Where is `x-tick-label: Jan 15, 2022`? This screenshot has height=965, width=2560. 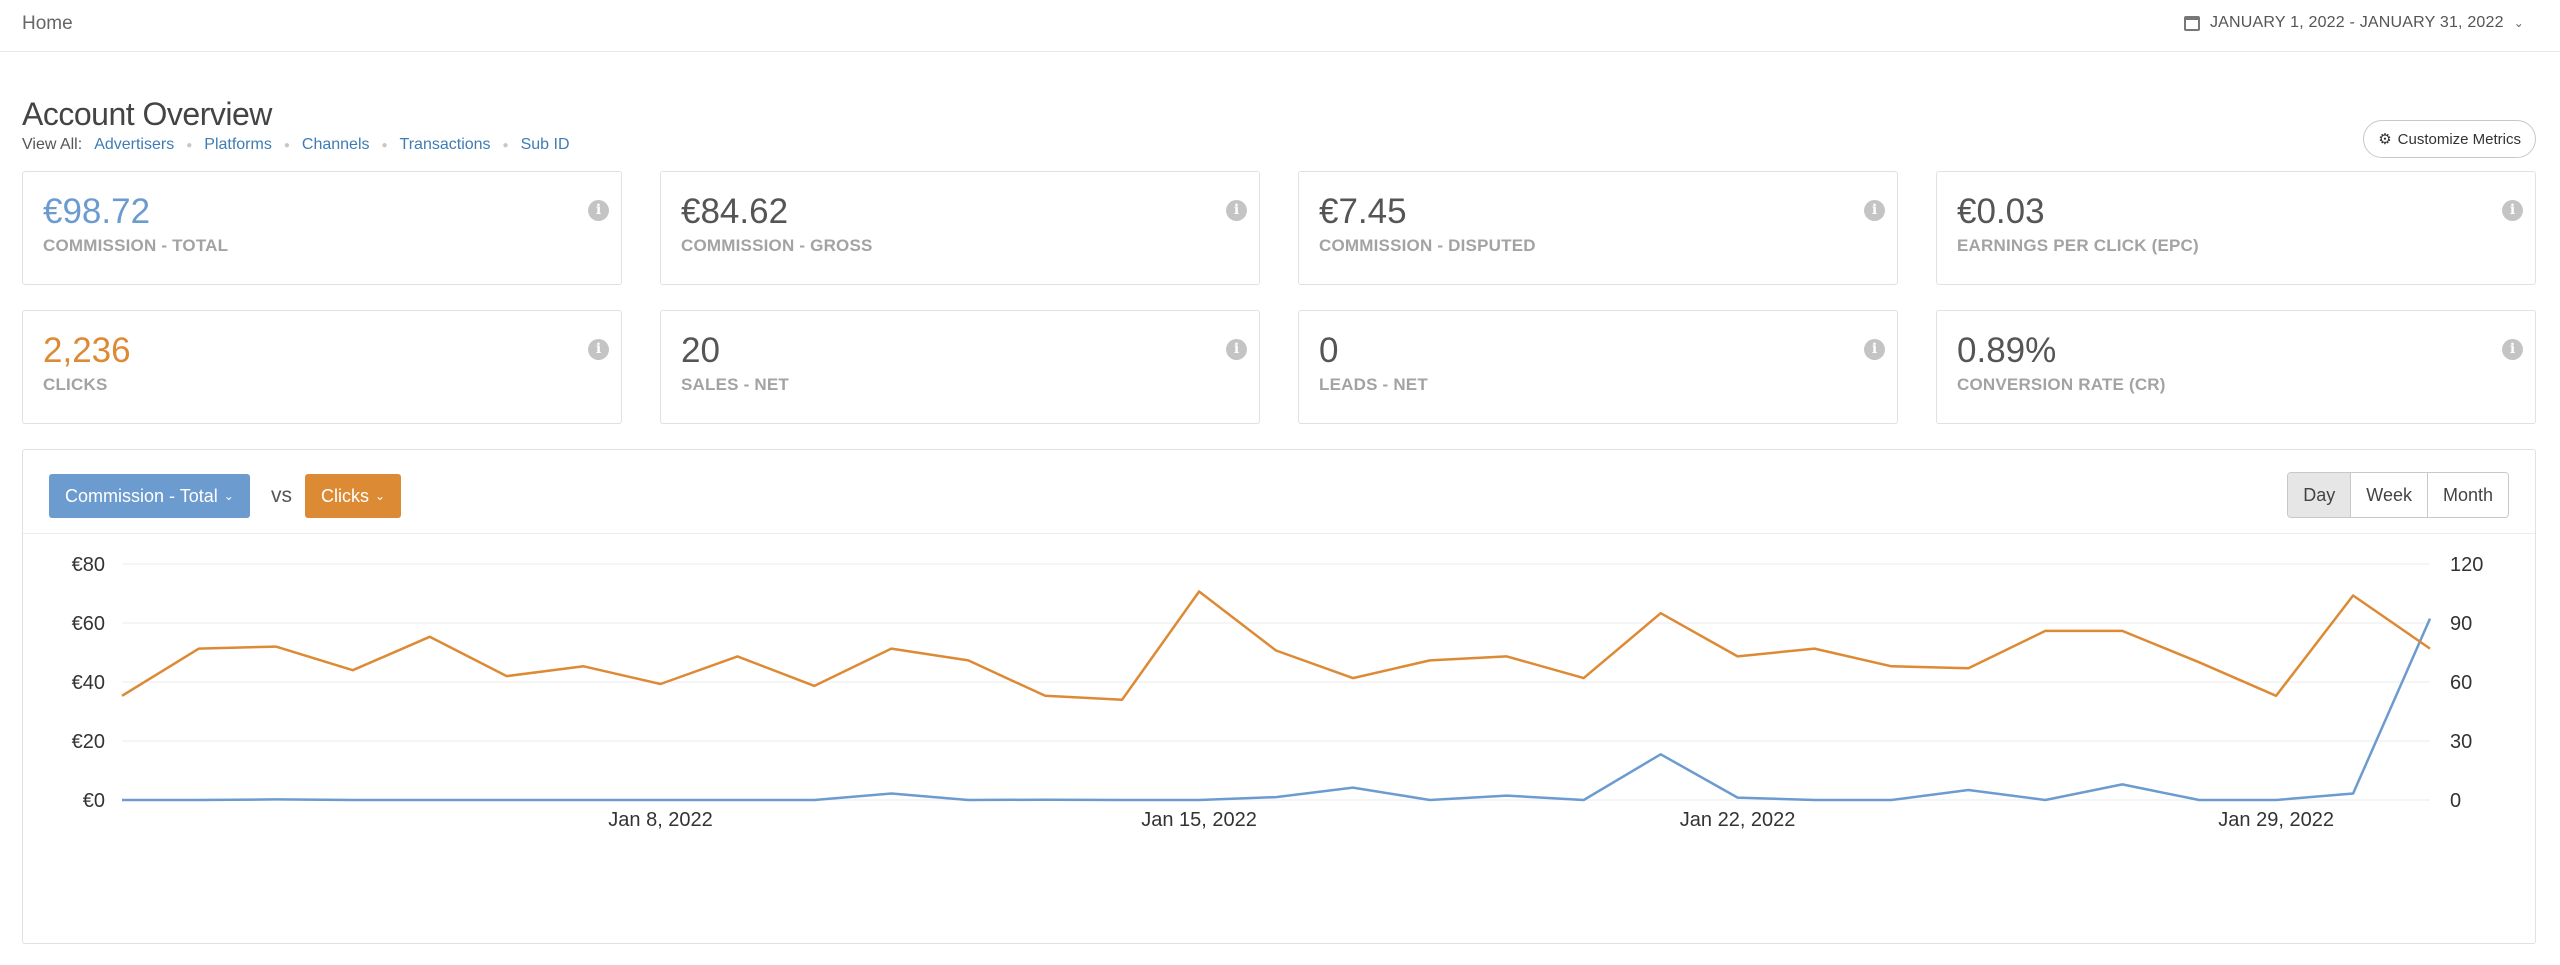
x-tick-label: Jan 15, 2022 is located at coordinates (1199, 820).